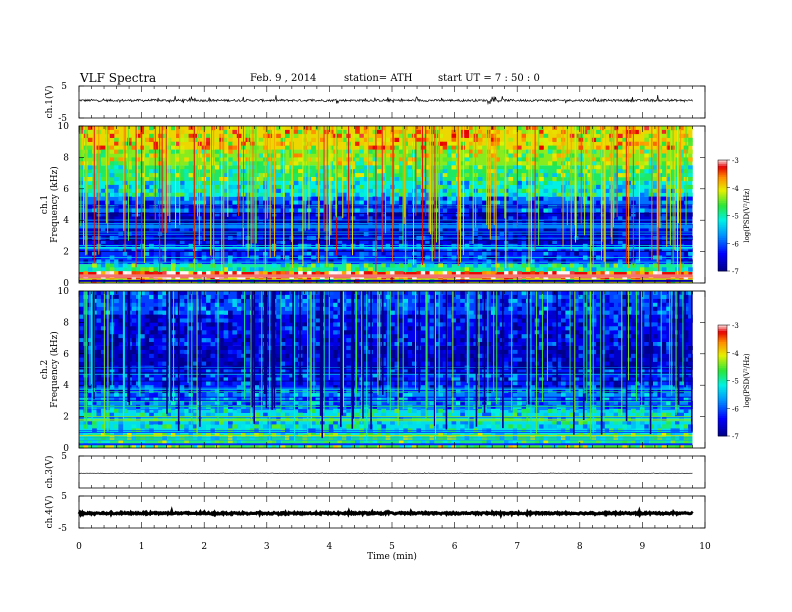 This screenshot has width=792, height=612. I want to click on colorbar-tick-label: -6, so click(735, 244).